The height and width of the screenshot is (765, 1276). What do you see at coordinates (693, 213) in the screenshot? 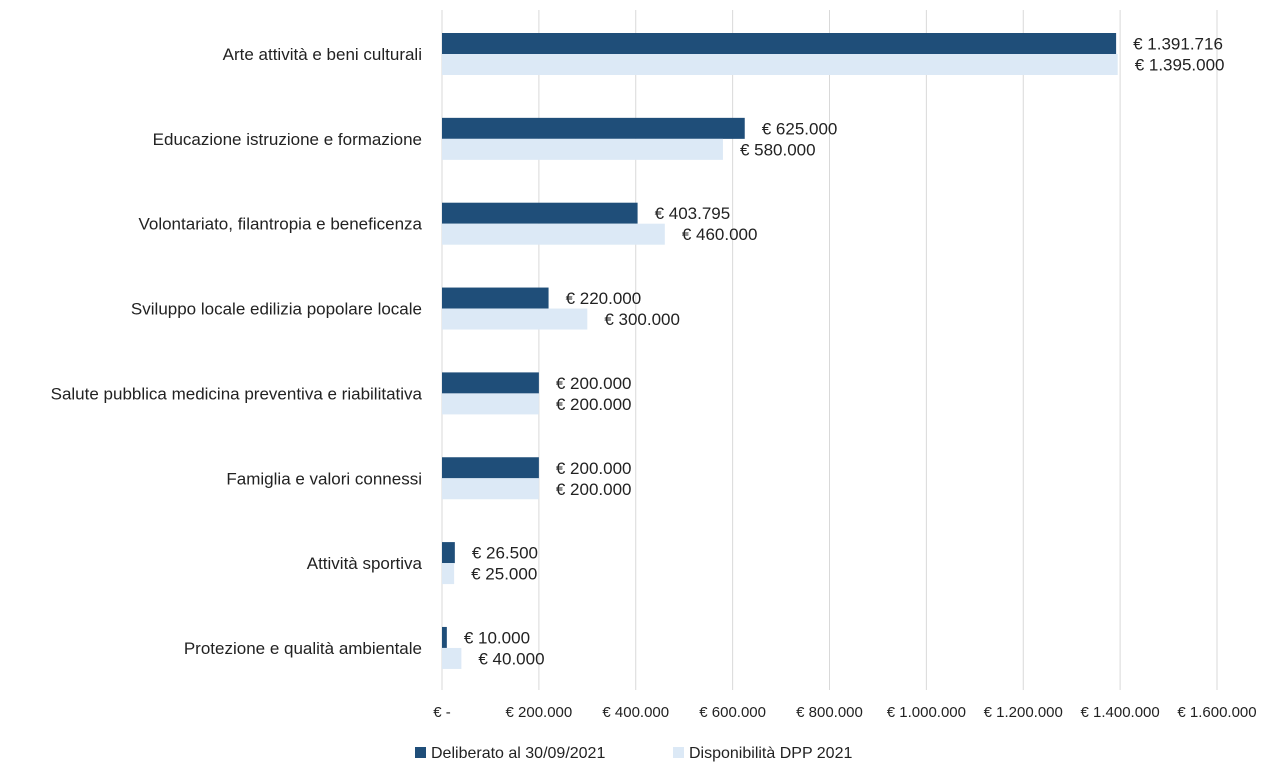
I see `data-label: € 403.795` at bounding box center [693, 213].